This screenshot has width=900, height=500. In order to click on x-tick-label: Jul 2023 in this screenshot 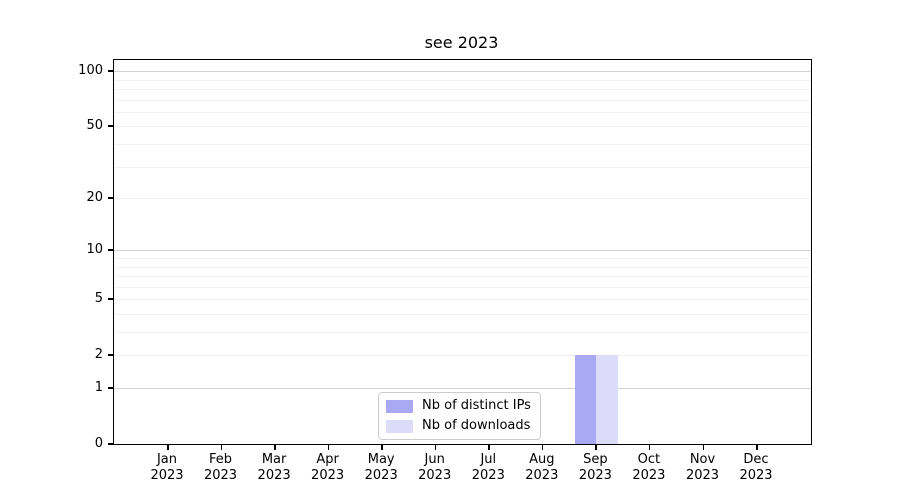, I will do `click(488, 467)`.